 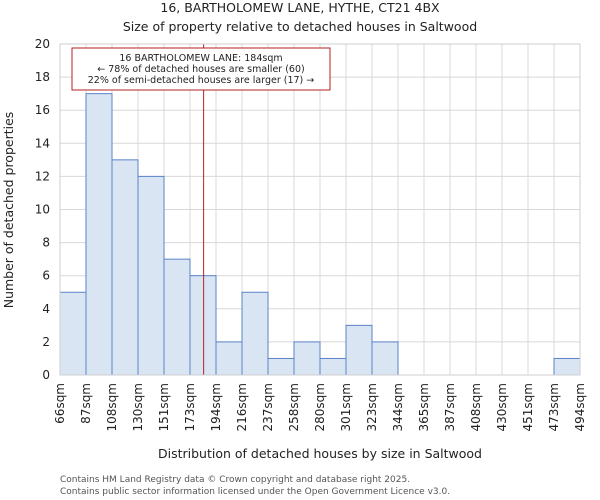 I want to click on x-tick-label: 473sqm, so click(x=554, y=407).